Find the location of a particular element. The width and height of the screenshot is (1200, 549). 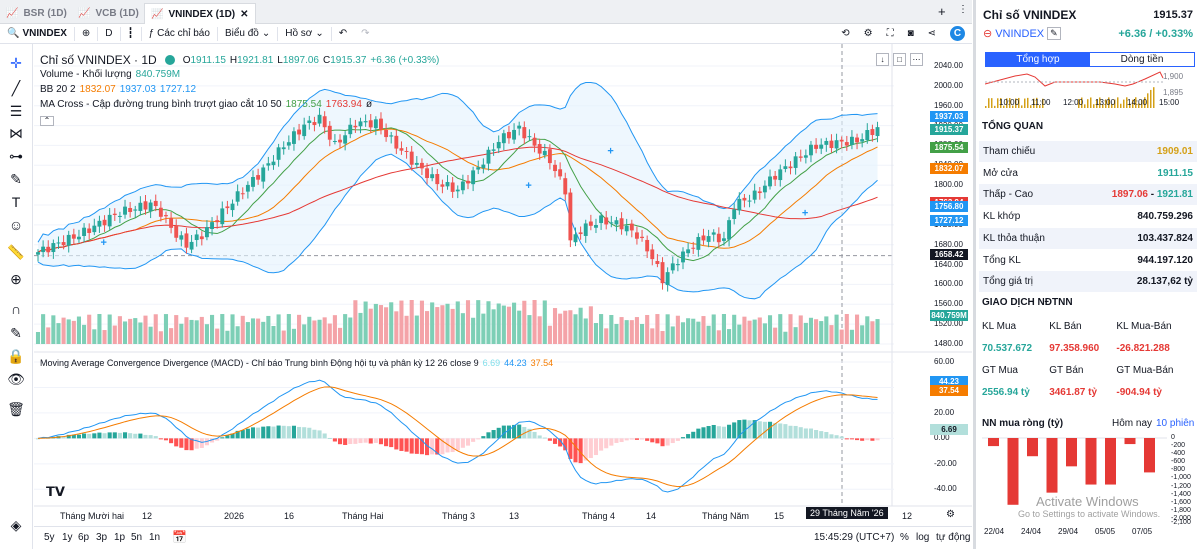

add-symbol-button: ⊕ is located at coordinates (86, 34).